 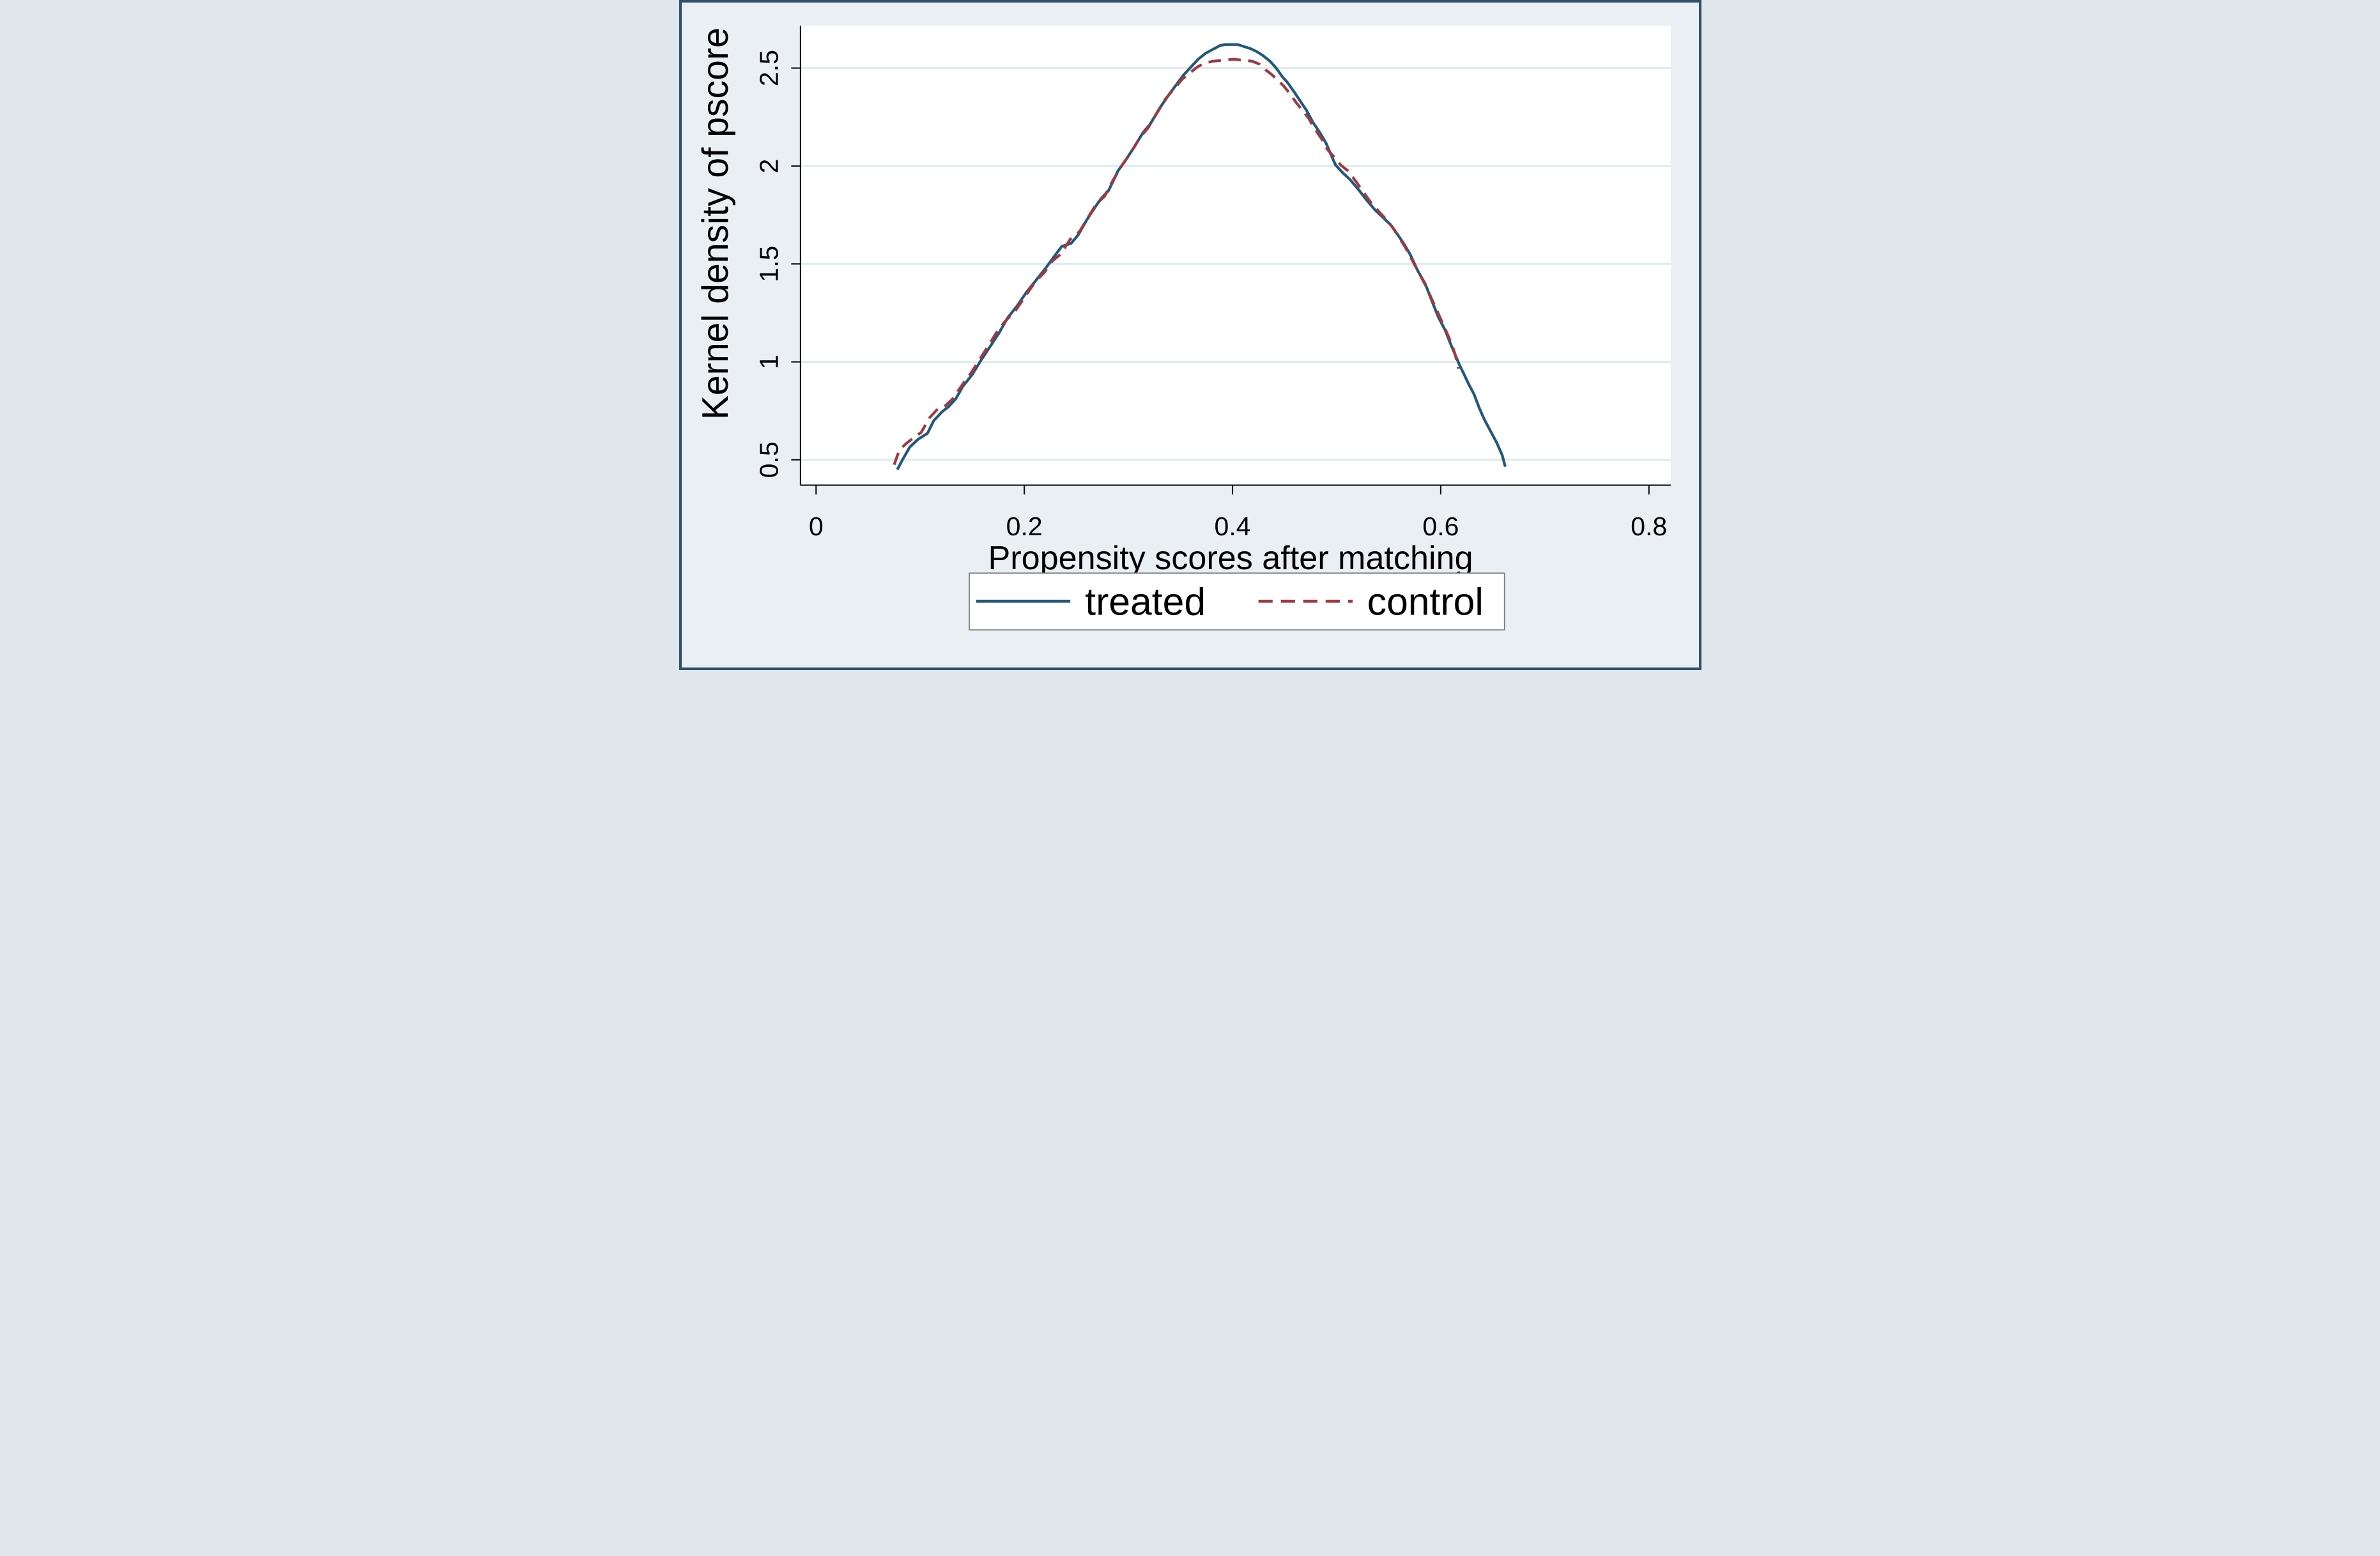 I want to click on ticks-layer, so click(x=1220, y=281).